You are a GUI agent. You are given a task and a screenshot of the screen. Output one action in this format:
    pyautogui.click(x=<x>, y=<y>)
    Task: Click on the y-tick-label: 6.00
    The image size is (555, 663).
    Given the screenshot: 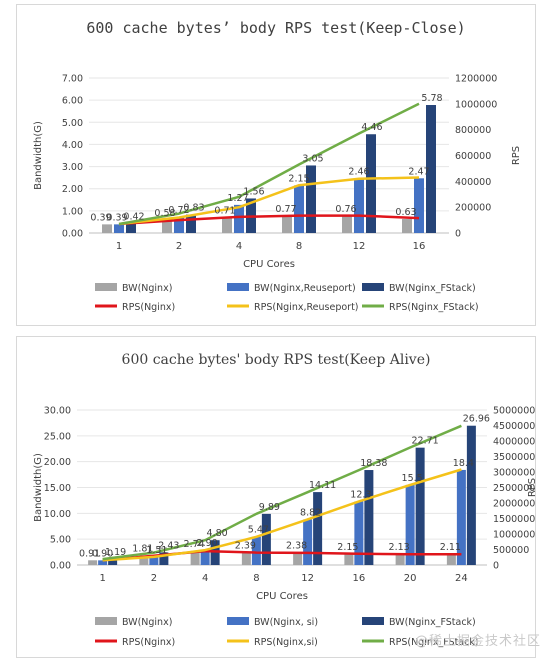 What is the action you would take?
    pyautogui.click(x=72, y=101)
    